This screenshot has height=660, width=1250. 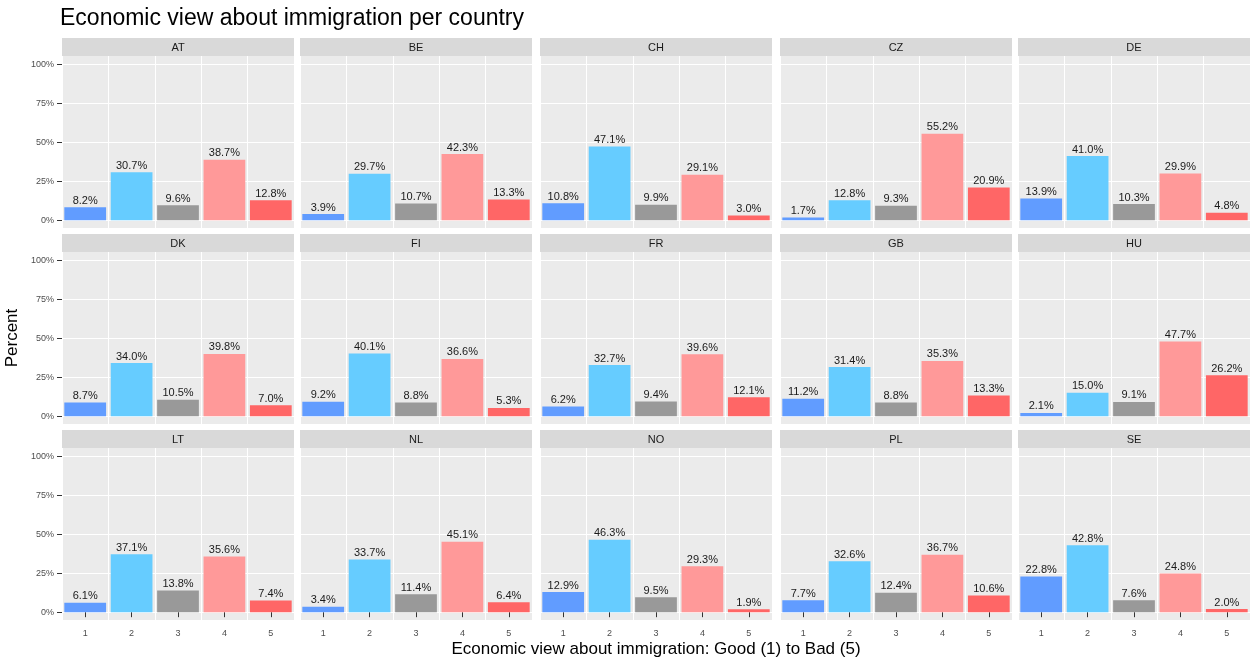 I want to click on data-label: 9.4%, so click(x=656, y=393).